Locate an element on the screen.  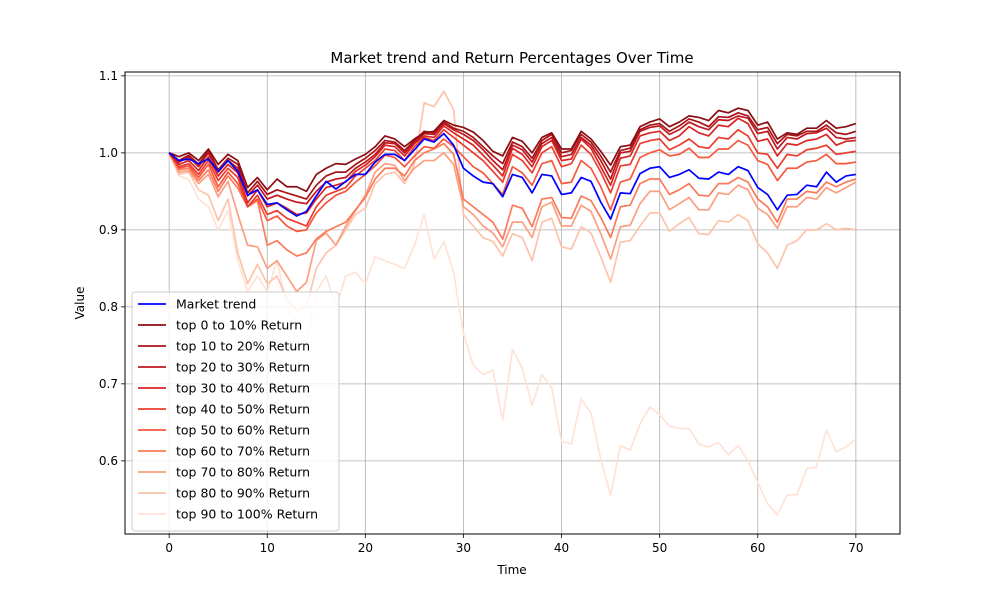
y-tick-label: 1.0 is located at coordinates (108, 153).